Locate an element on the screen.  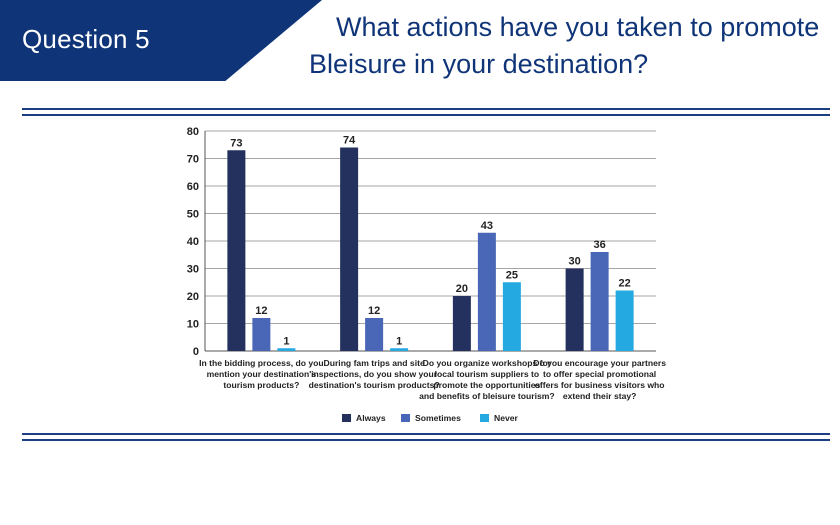
legend-label-never: Never is located at coordinates (506, 418).